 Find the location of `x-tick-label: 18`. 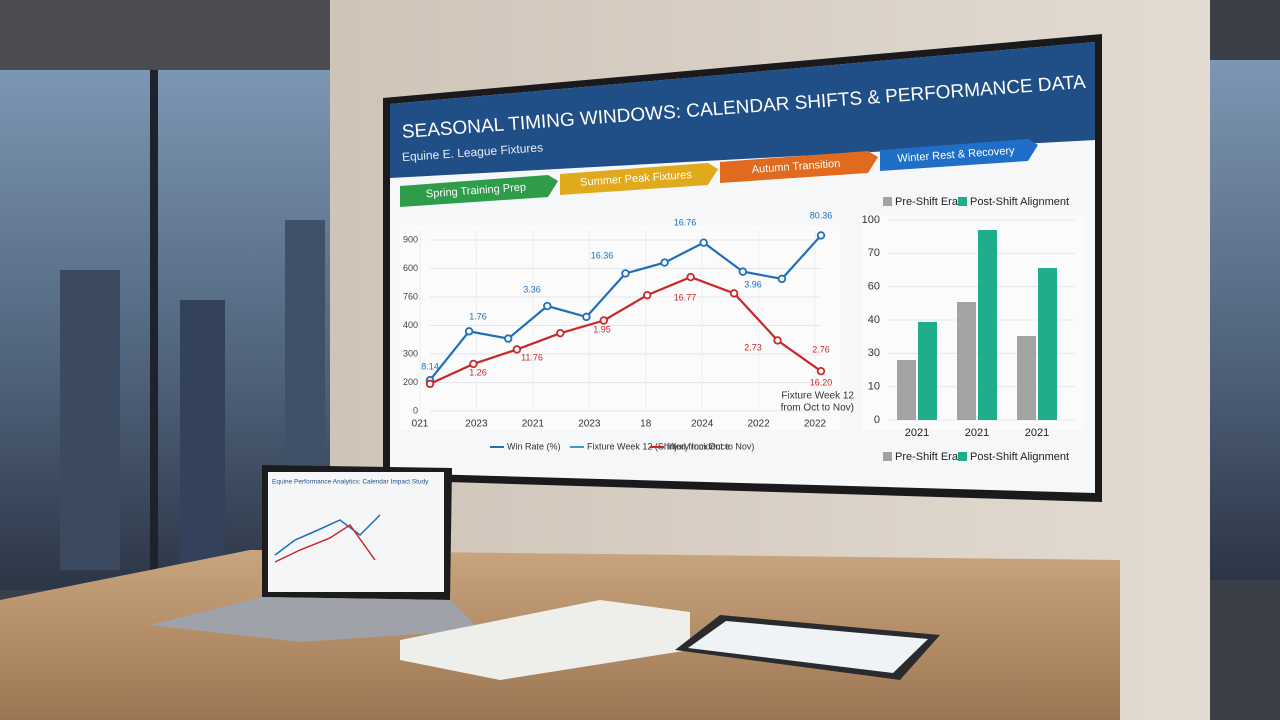

x-tick-label: 18 is located at coordinates (646, 424).